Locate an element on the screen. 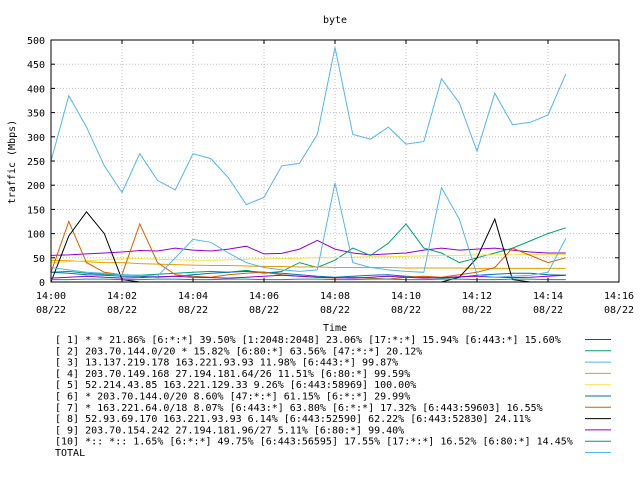  y-tick-label: 200 is located at coordinates (36, 186).